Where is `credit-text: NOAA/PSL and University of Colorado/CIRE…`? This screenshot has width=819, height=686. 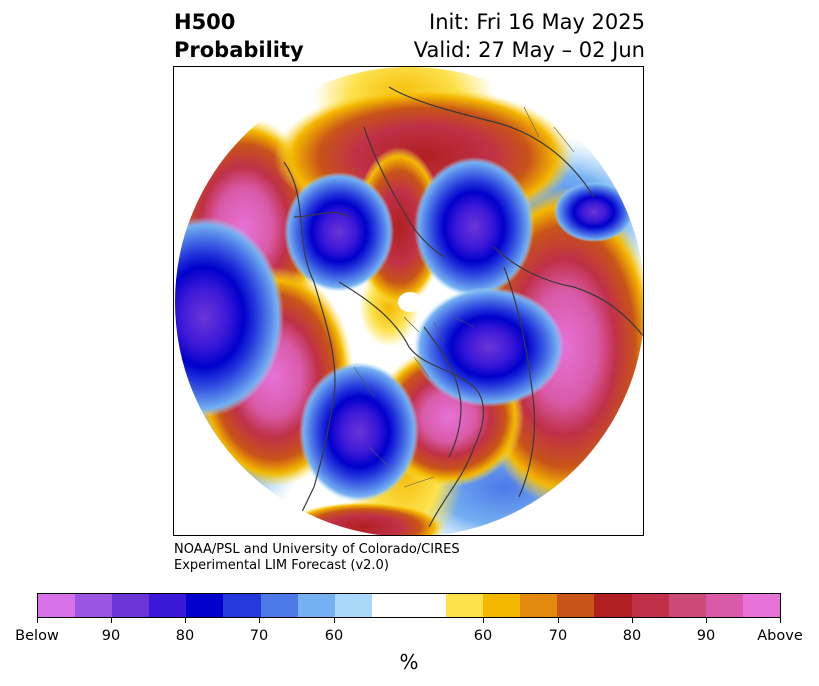 credit-text: NOAA/PSL and University of Colorado/CIRE… is located at coordinates (317, 558).